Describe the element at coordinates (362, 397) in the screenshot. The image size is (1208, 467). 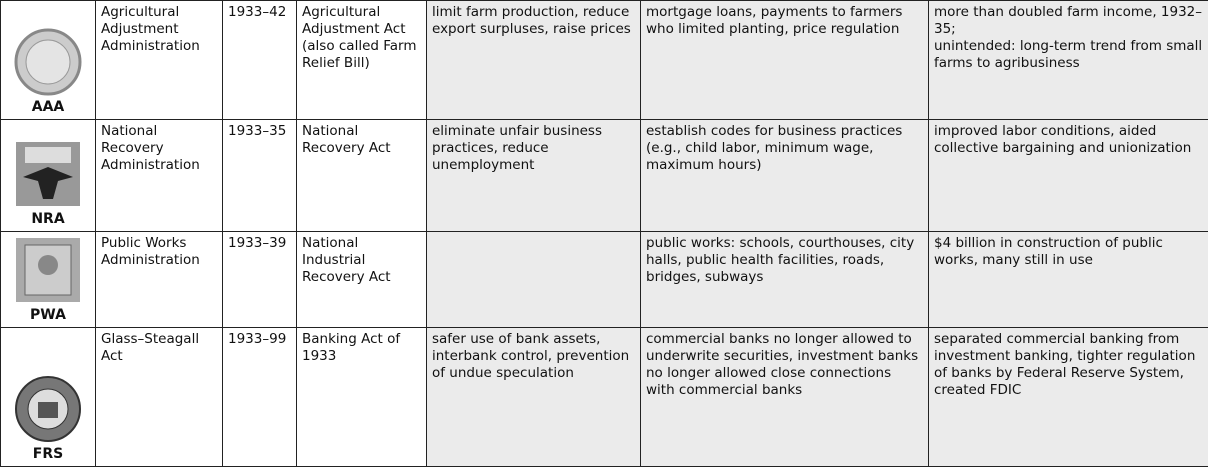
I see `table-cell: Banking Act of 1933` at that location.